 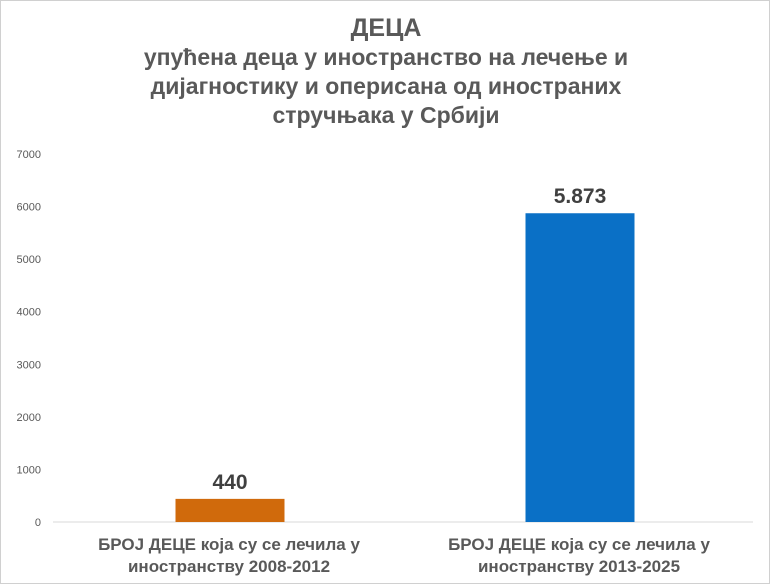 What do you see at coordinates (29, 418) in the screenshot?
I see `y-tick-label: 2000` at bounding box center [29, 418].